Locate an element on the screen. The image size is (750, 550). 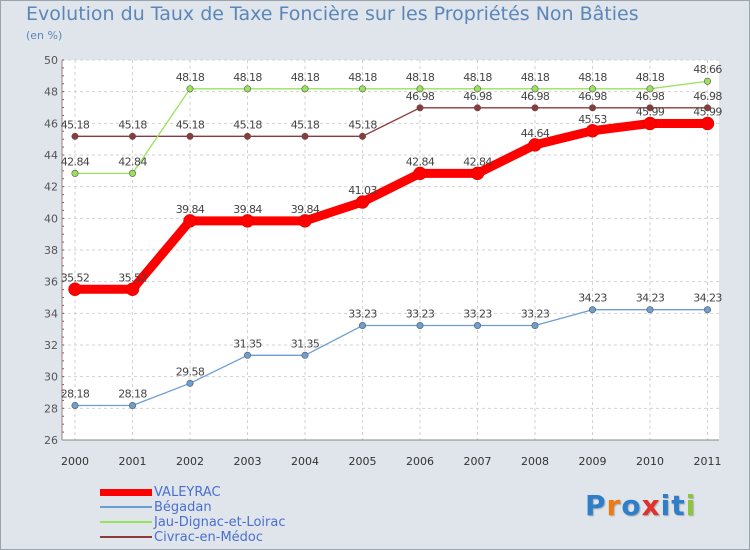
data-label-jau-dignac-et-loirac: 48.66 is located at coordinates (707, 69).